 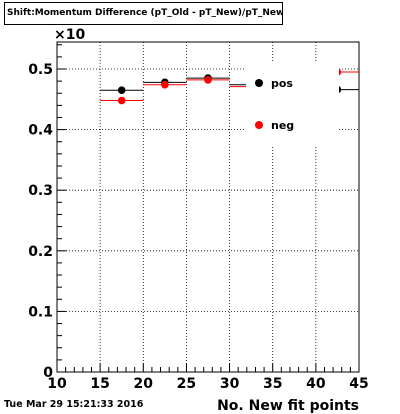 What do you see at coordinates (316, 384) in the screenshot?
I see `x-tick-label: 40` at bounding box center [316, 384].